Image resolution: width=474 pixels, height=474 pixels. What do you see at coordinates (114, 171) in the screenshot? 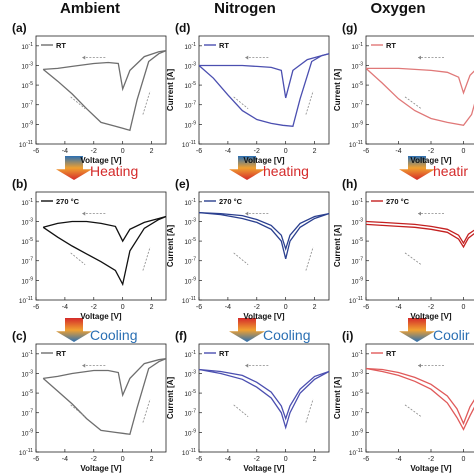
I see `heating-label: Heating` at bounding box center [114, 171].